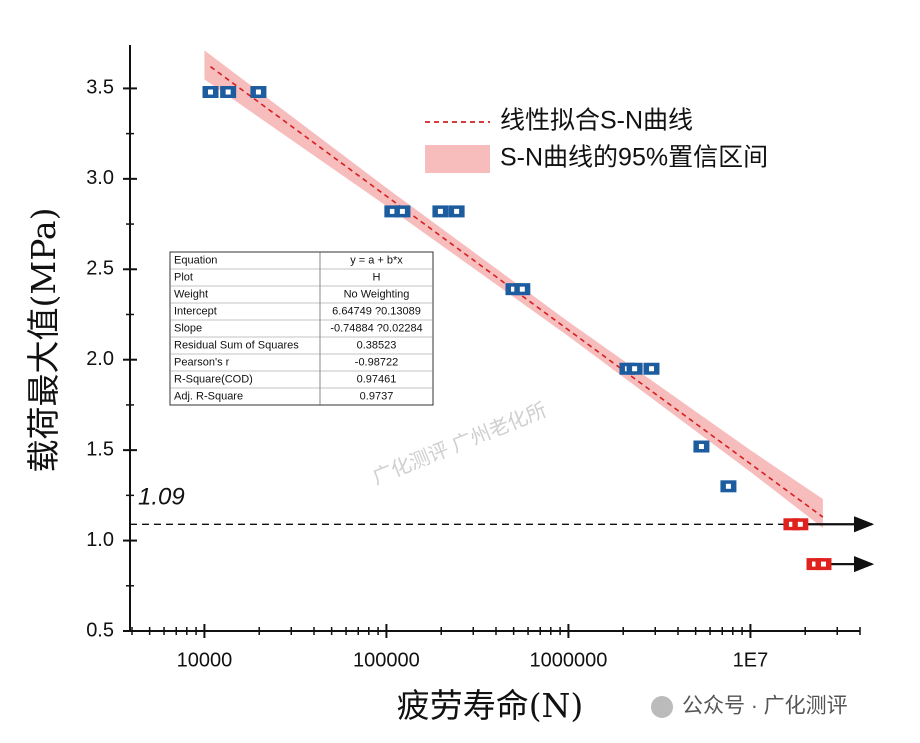 This screenshot has height=743, width=920. Describe the element at coordinates (377, 396) in the screenshot. I see `table-cell: 0.9737` at that location.